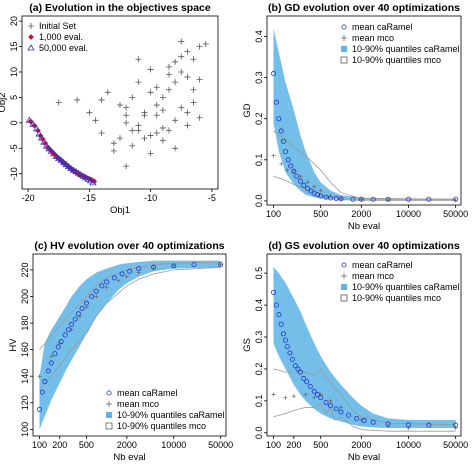 The height and width of the screenshot is (467, 474). What do you see at coordinates (25, 323) in the screenshot?
I see `y-tick-label: 180` at bounding box center [25, 323].